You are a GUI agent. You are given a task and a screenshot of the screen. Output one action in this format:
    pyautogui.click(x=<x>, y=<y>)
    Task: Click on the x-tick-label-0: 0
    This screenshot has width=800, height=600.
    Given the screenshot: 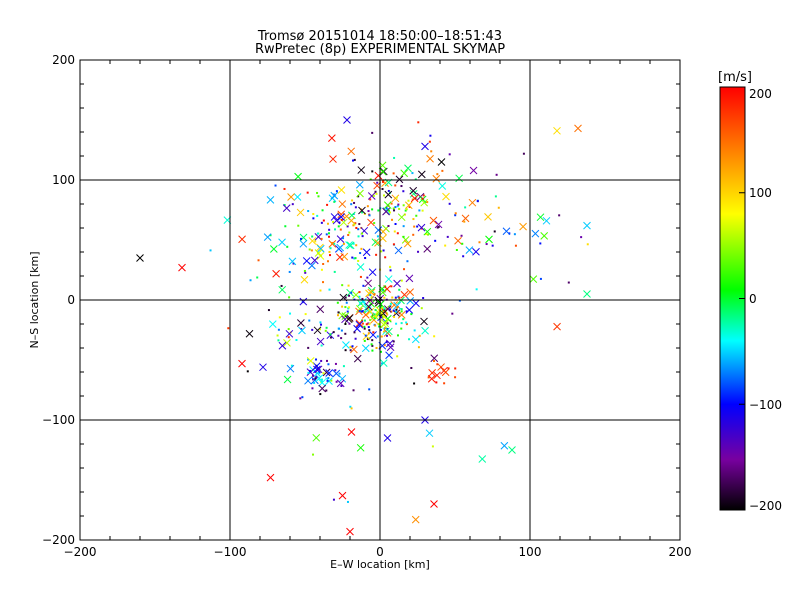 What is the action you would take?
    pyautogui.click(x=380, y=552)
    